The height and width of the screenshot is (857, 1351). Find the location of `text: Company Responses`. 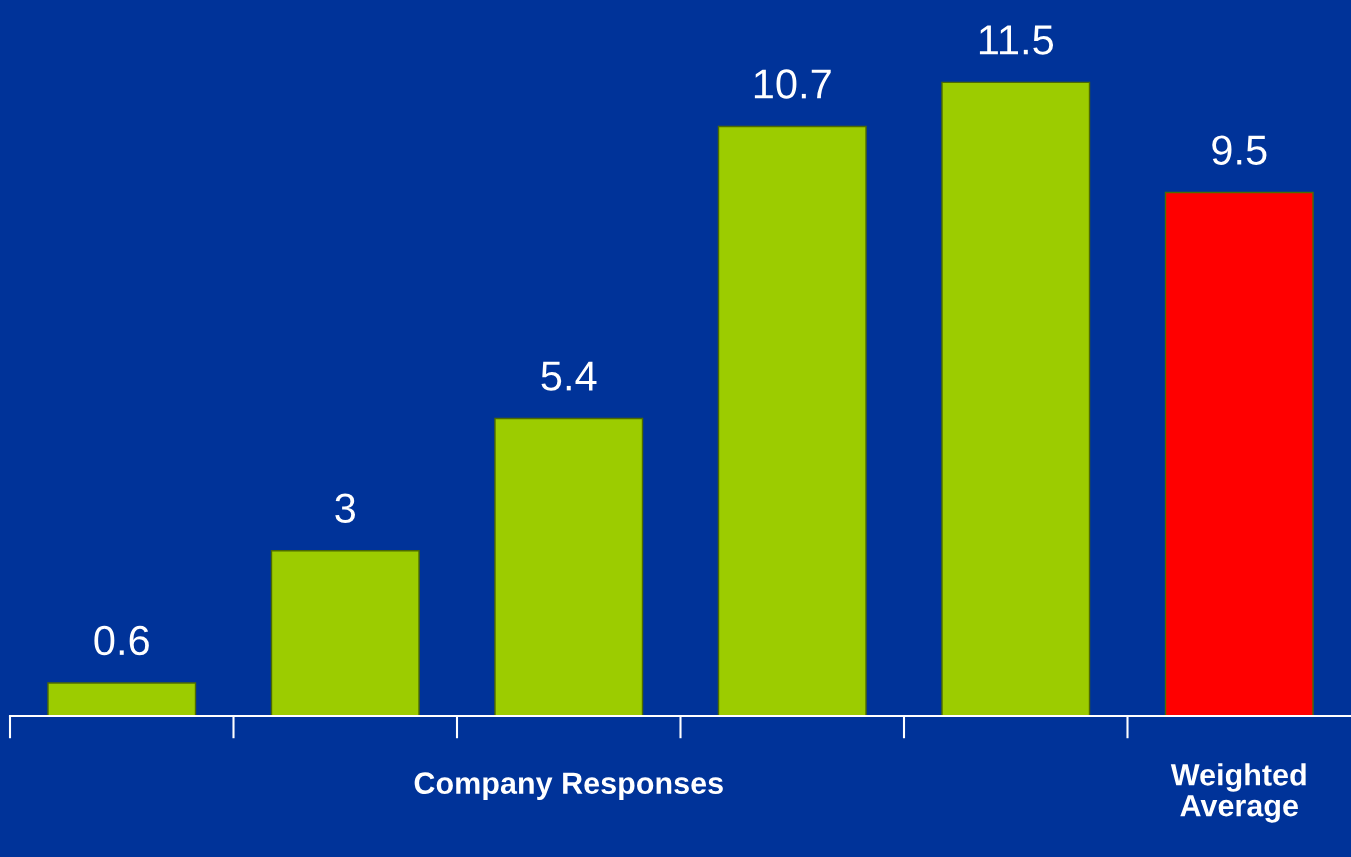

text: Company Responses is located at coordinates (568, 786).